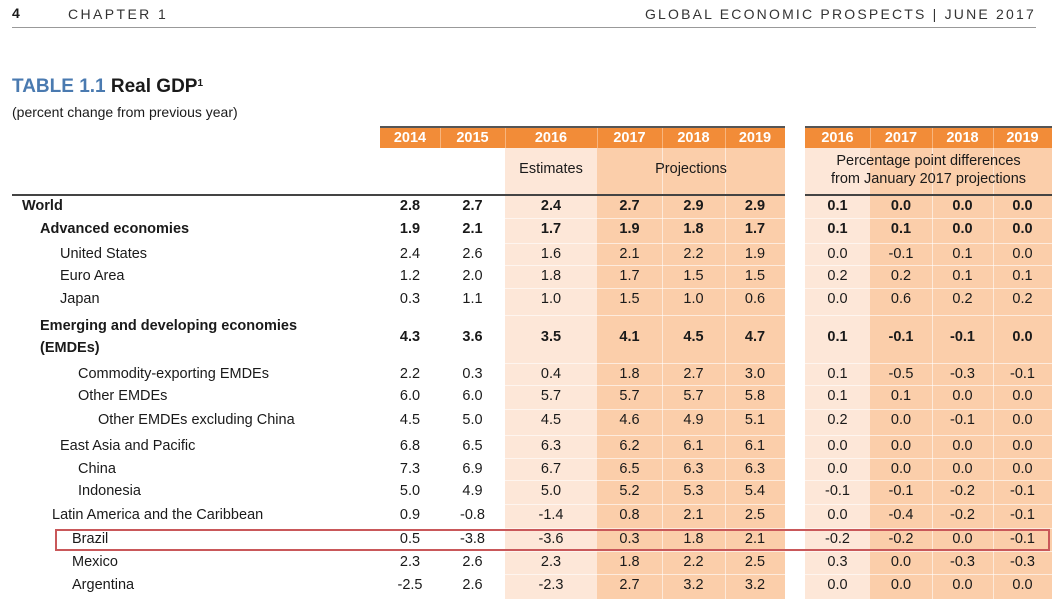 This screenshot has height=599, width=1058. Describe the element at coordinates (410, 396) in the screenshot. I see `value-cell-2014: 6.0` at that location.